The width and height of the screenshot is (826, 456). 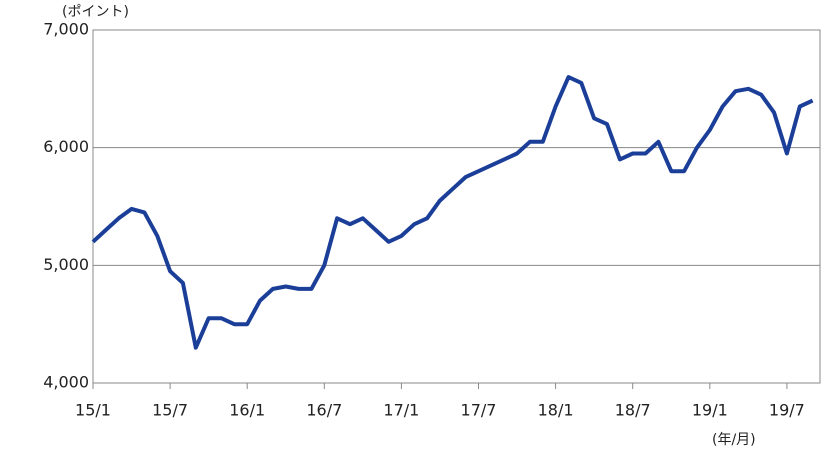 What do you see at coordinates (93, 410) in the screenshot?
I see `x-tick-label: 15/1` at bounding box center [93, 410].